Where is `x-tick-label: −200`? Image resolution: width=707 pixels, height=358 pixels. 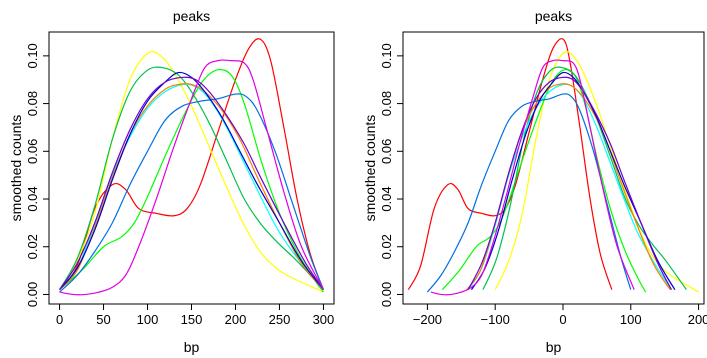
x-tick-label: −200 is located at coordinates (427, 319).